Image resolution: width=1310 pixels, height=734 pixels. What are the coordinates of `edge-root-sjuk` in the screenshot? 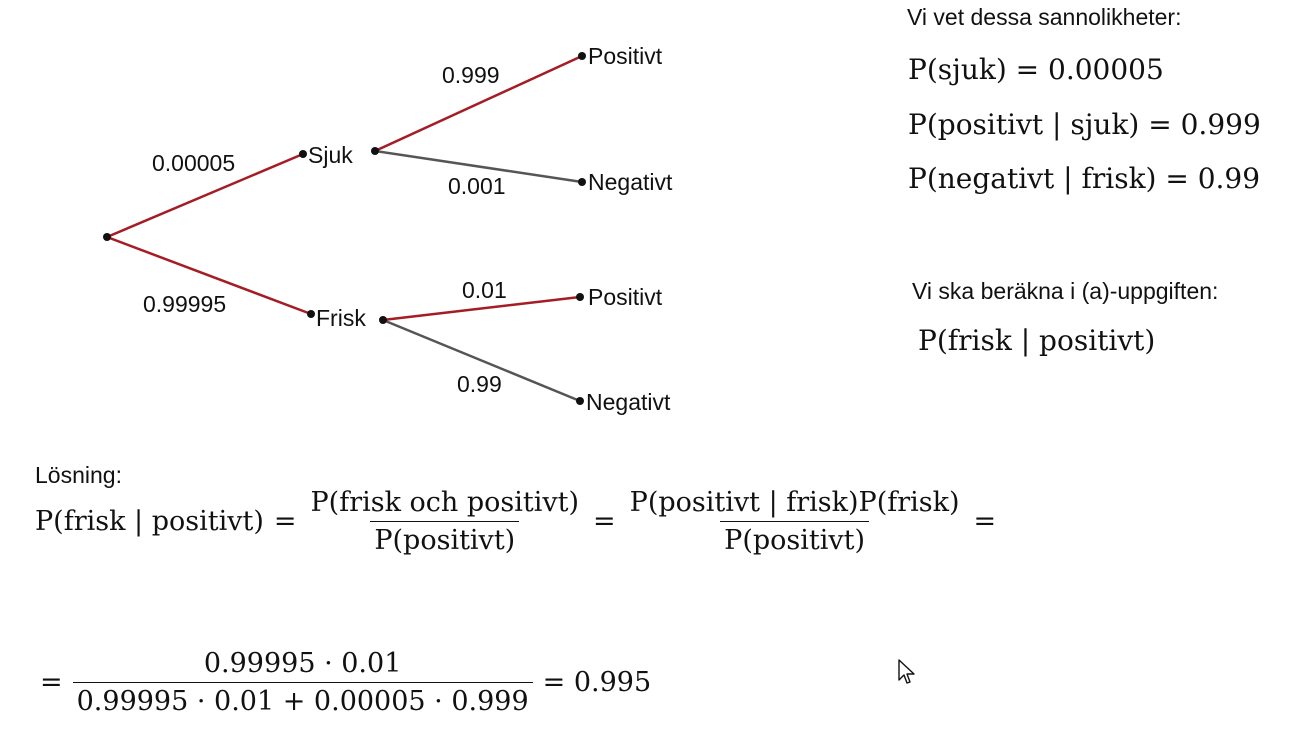 It's located at (205, 195).